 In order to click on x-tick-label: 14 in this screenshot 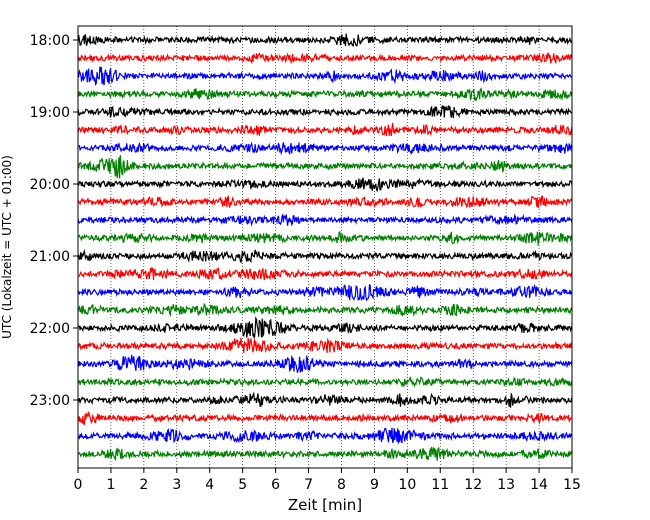, I will do `click(539, 485)`.